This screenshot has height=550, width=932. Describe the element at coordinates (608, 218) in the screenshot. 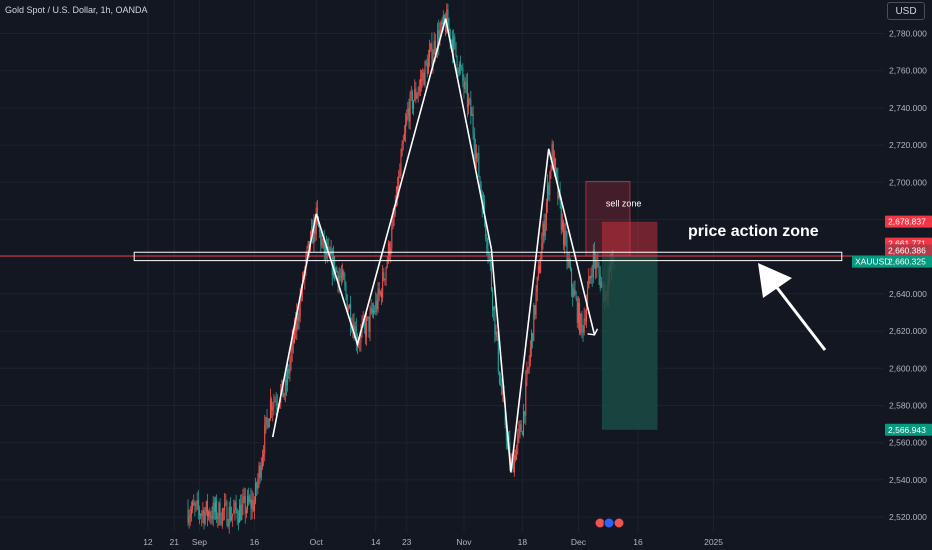

I see `sell-zone-box` at that location.